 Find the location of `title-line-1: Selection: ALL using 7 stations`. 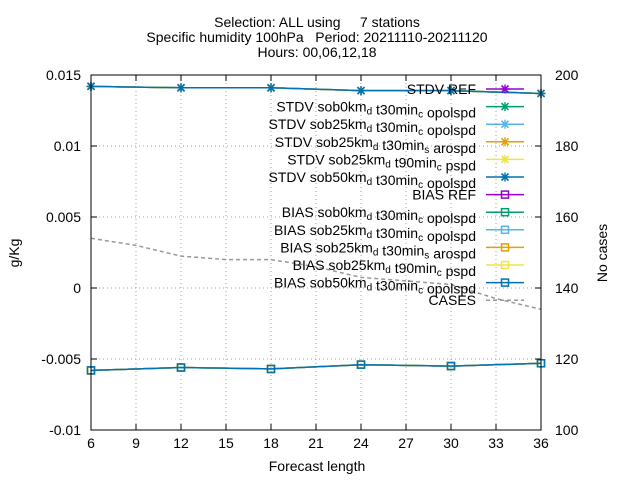

title-line-1: Selection: ALL using 7 stations is located at coordinates (317, 22).